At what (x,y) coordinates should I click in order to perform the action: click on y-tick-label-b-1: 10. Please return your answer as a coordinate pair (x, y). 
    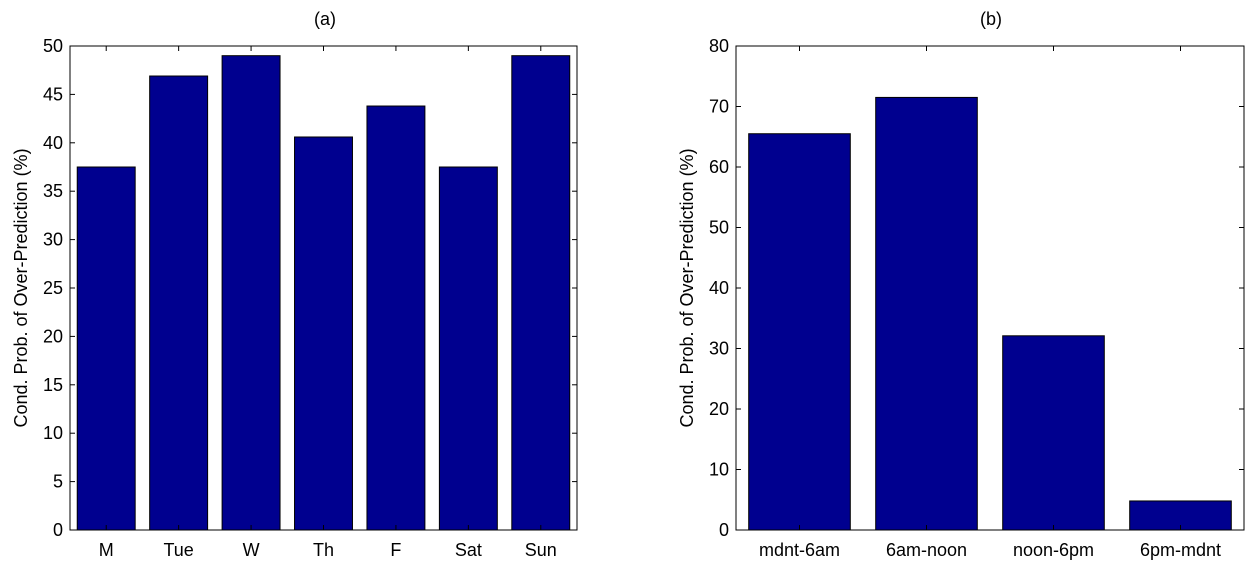
    Looking at the image, I should click on (719, 470).